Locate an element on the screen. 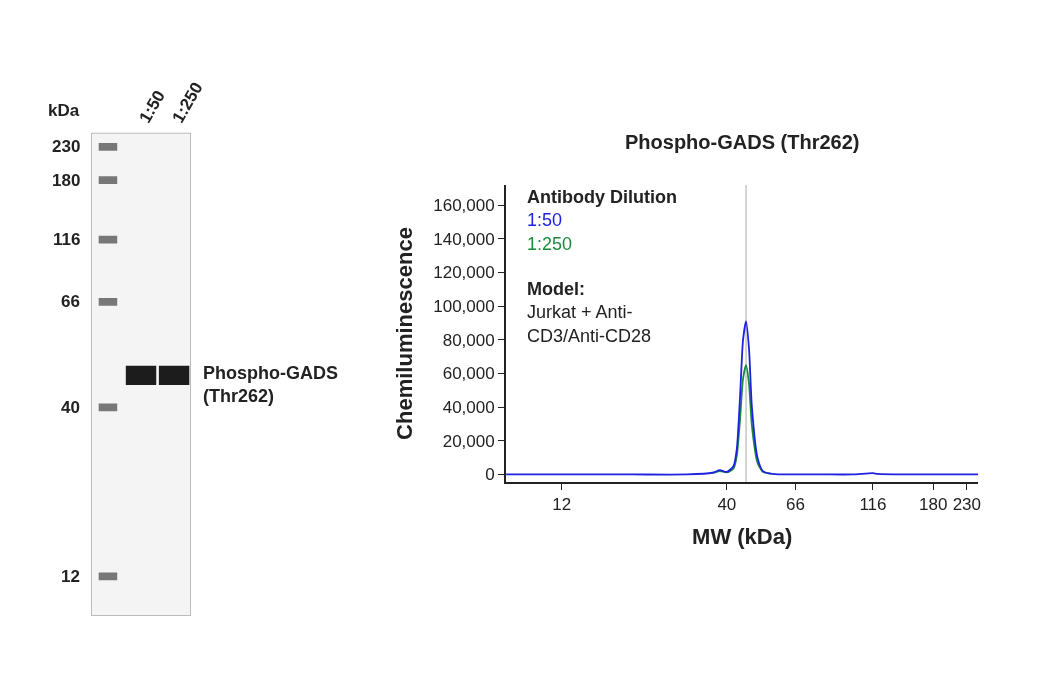 The image size is (1040, 700). legend-title: Antibody Dilution is located at coordinates (602, 197).